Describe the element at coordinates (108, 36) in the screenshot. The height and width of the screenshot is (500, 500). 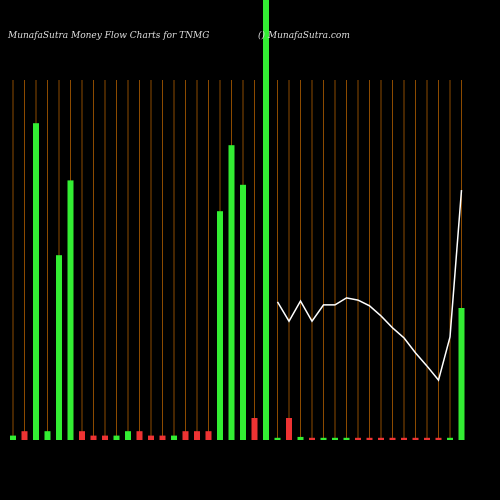
I see `chart-title: MunafaSutra Money Flow Charts for TNMG` at that location.